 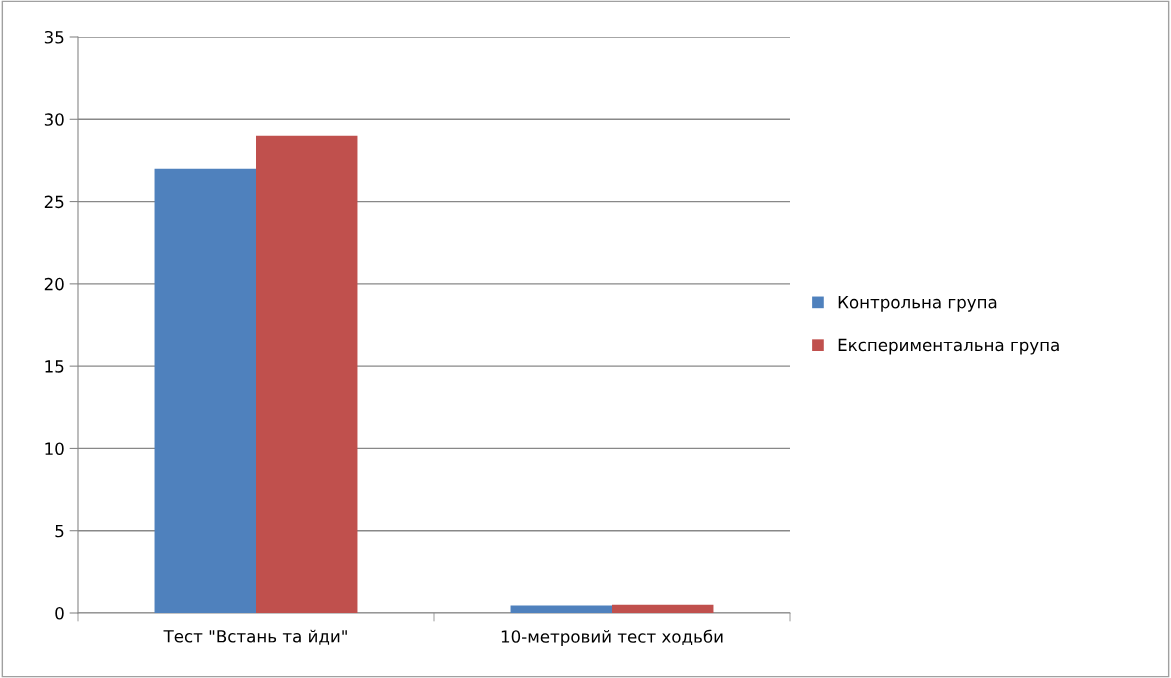 I want to click on legend-label: Контрольна група, so click(x=917, y=304).